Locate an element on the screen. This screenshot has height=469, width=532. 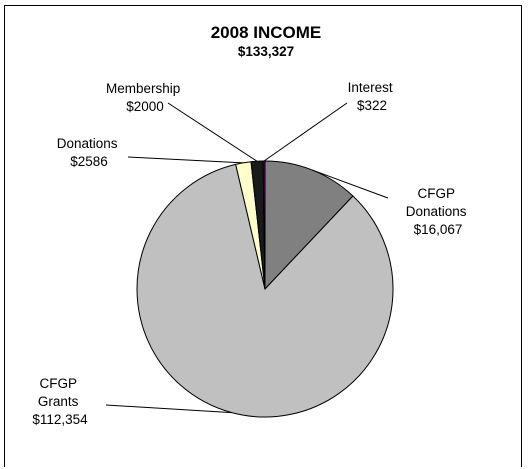
chart-subtitle: $133,327 is located at coordinates (266, 51).